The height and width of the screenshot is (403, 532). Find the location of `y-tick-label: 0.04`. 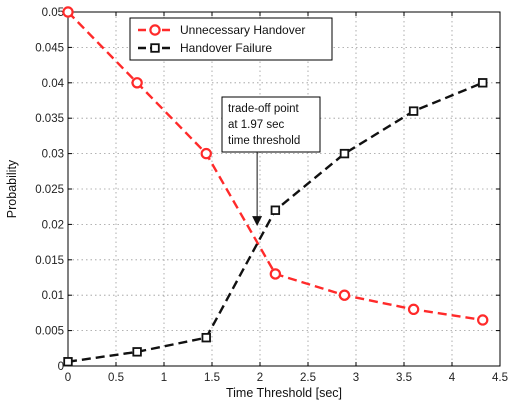

y-tick-label: 0.04 is located at coordinates (53, 84).